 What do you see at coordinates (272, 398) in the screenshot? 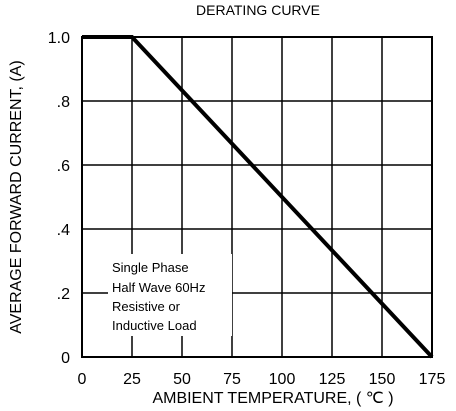
I see `x-axis-label: AMBIENT TEMPERATURE, ( ℃ )` at bounding box center [272, 398].